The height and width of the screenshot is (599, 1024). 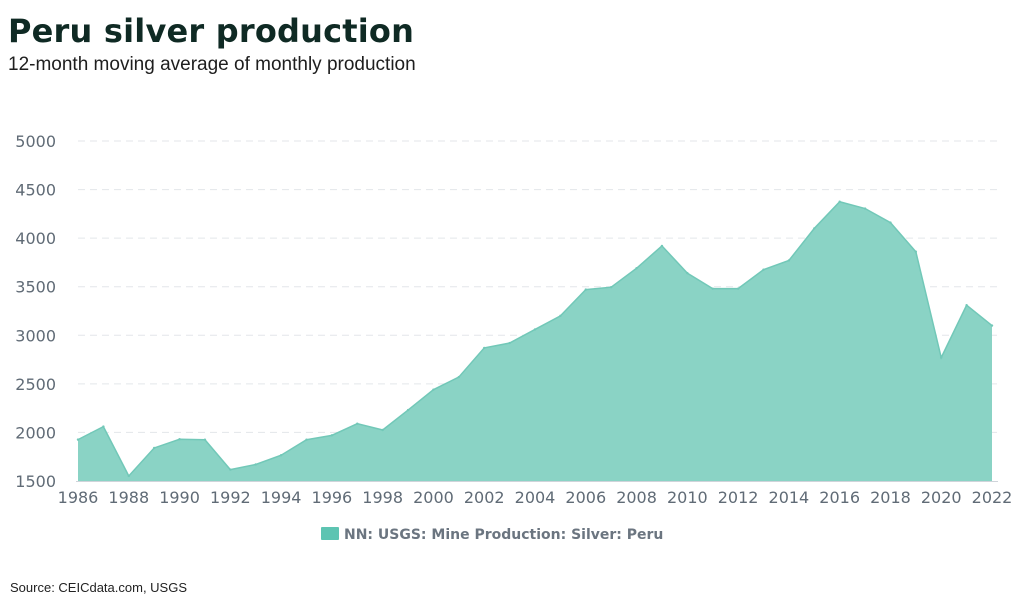 What do you see at coordinates (35, 141) in the screenshot?
I see `y-tick-label: 5000` at bounding box center [35, 141].